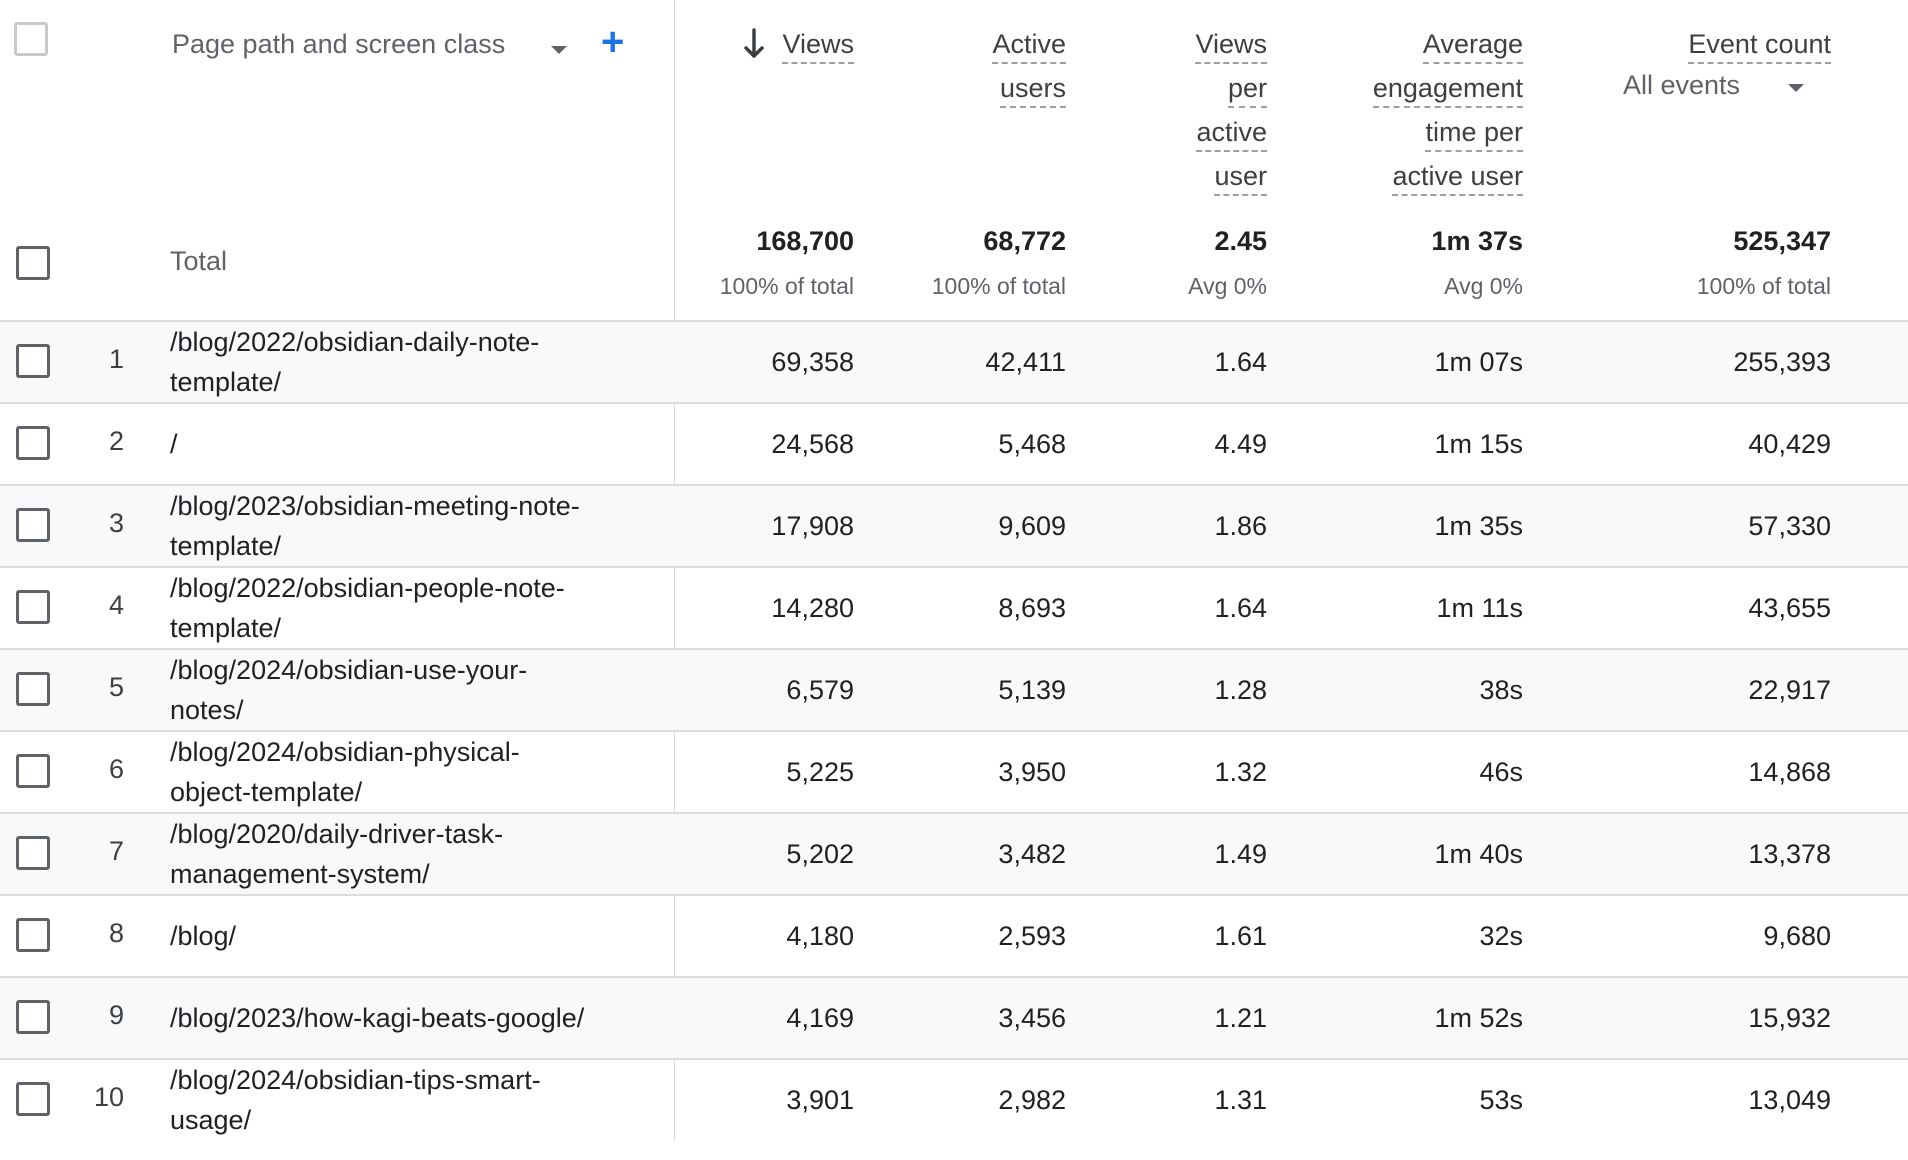  What do you see at coordinates (266, 792) in the screenshot?
I see `page-path-text: object-template/` at bounding box center [266, 792].